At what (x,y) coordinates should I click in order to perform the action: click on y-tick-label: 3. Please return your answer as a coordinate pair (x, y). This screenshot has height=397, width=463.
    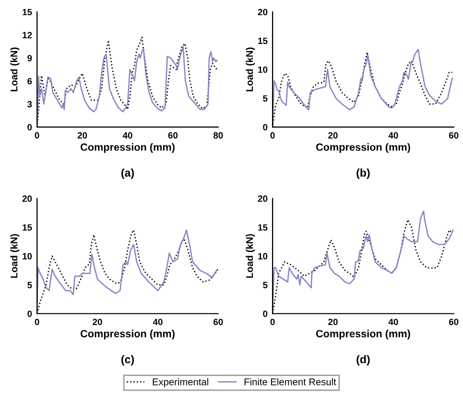
    Looking at the image, I should click on (29, 104).